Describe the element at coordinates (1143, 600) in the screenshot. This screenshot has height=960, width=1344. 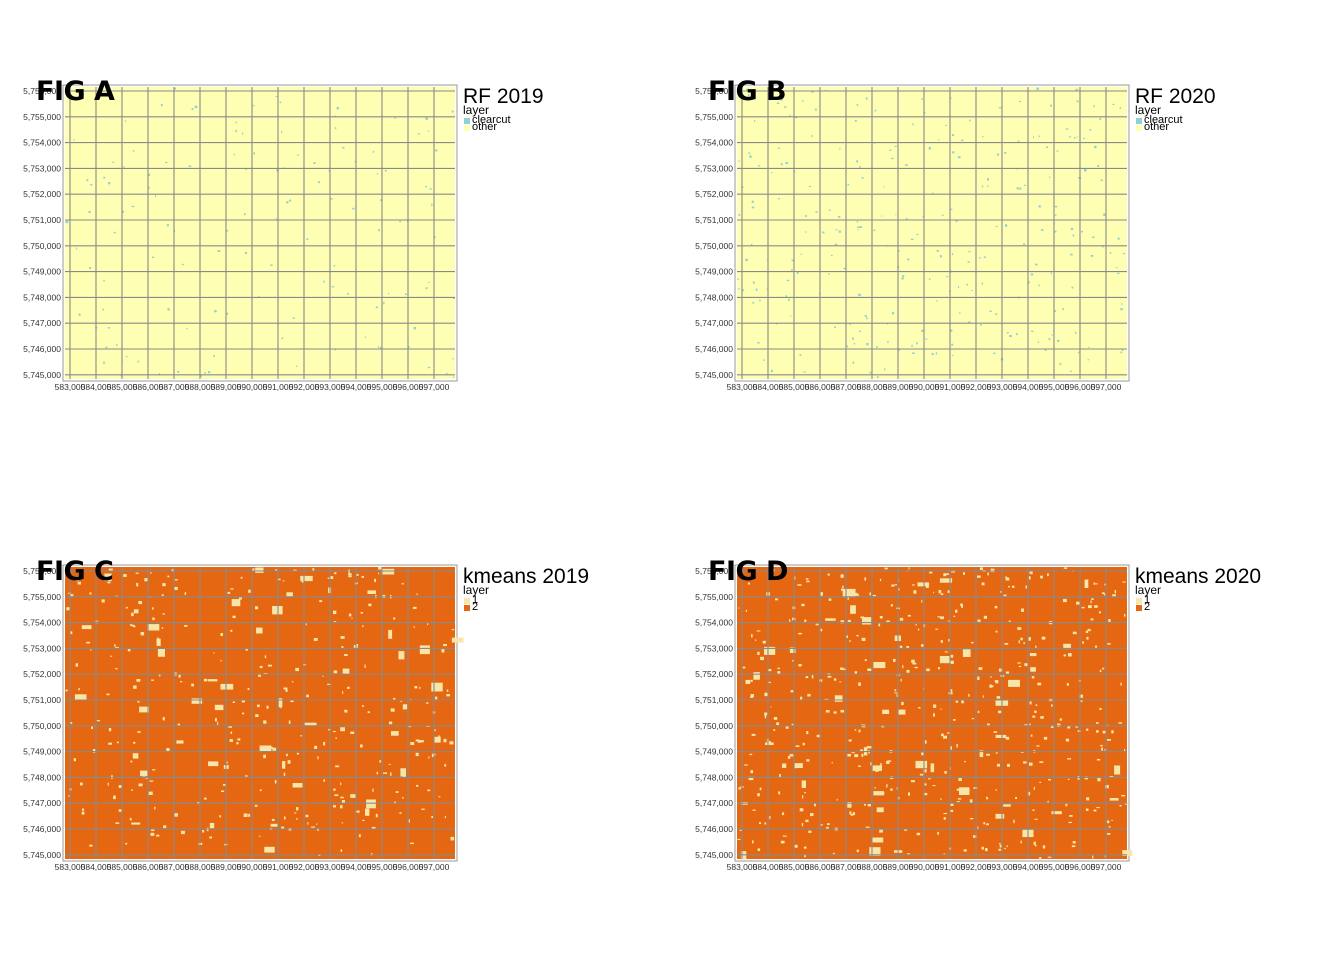
I see `legend-item-class-1: 1` at that location.